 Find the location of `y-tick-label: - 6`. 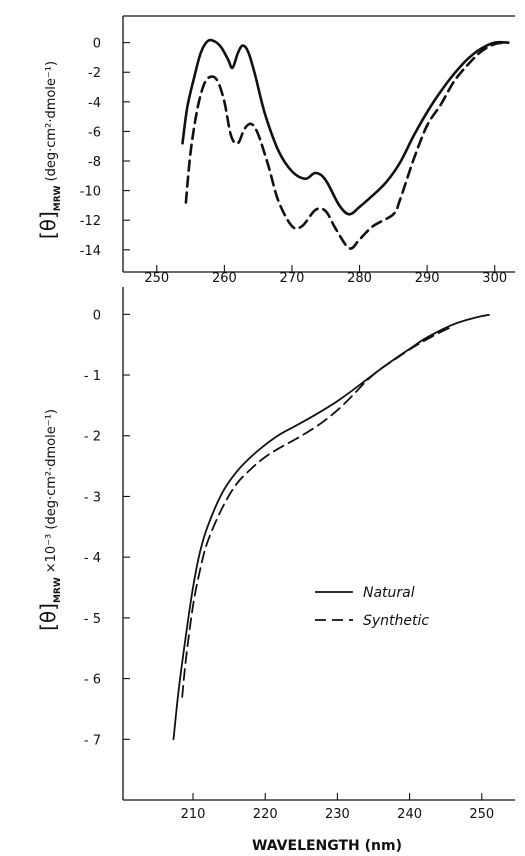

y-tick-label: - 6 is located at coordinates (92, 680).